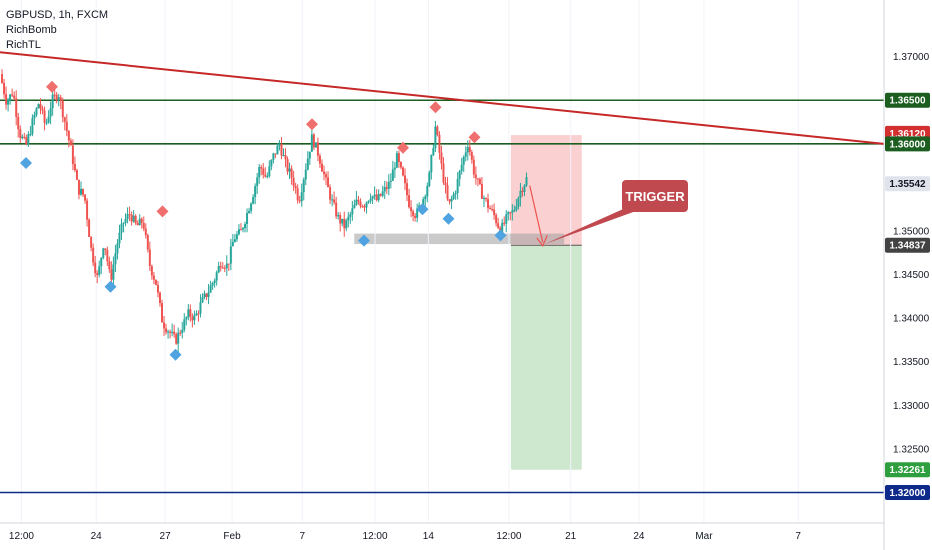  What do you see at coordinates (546, 357) in the screenshot?
I see `take-profit-zone` at bounding box center [546, 357].